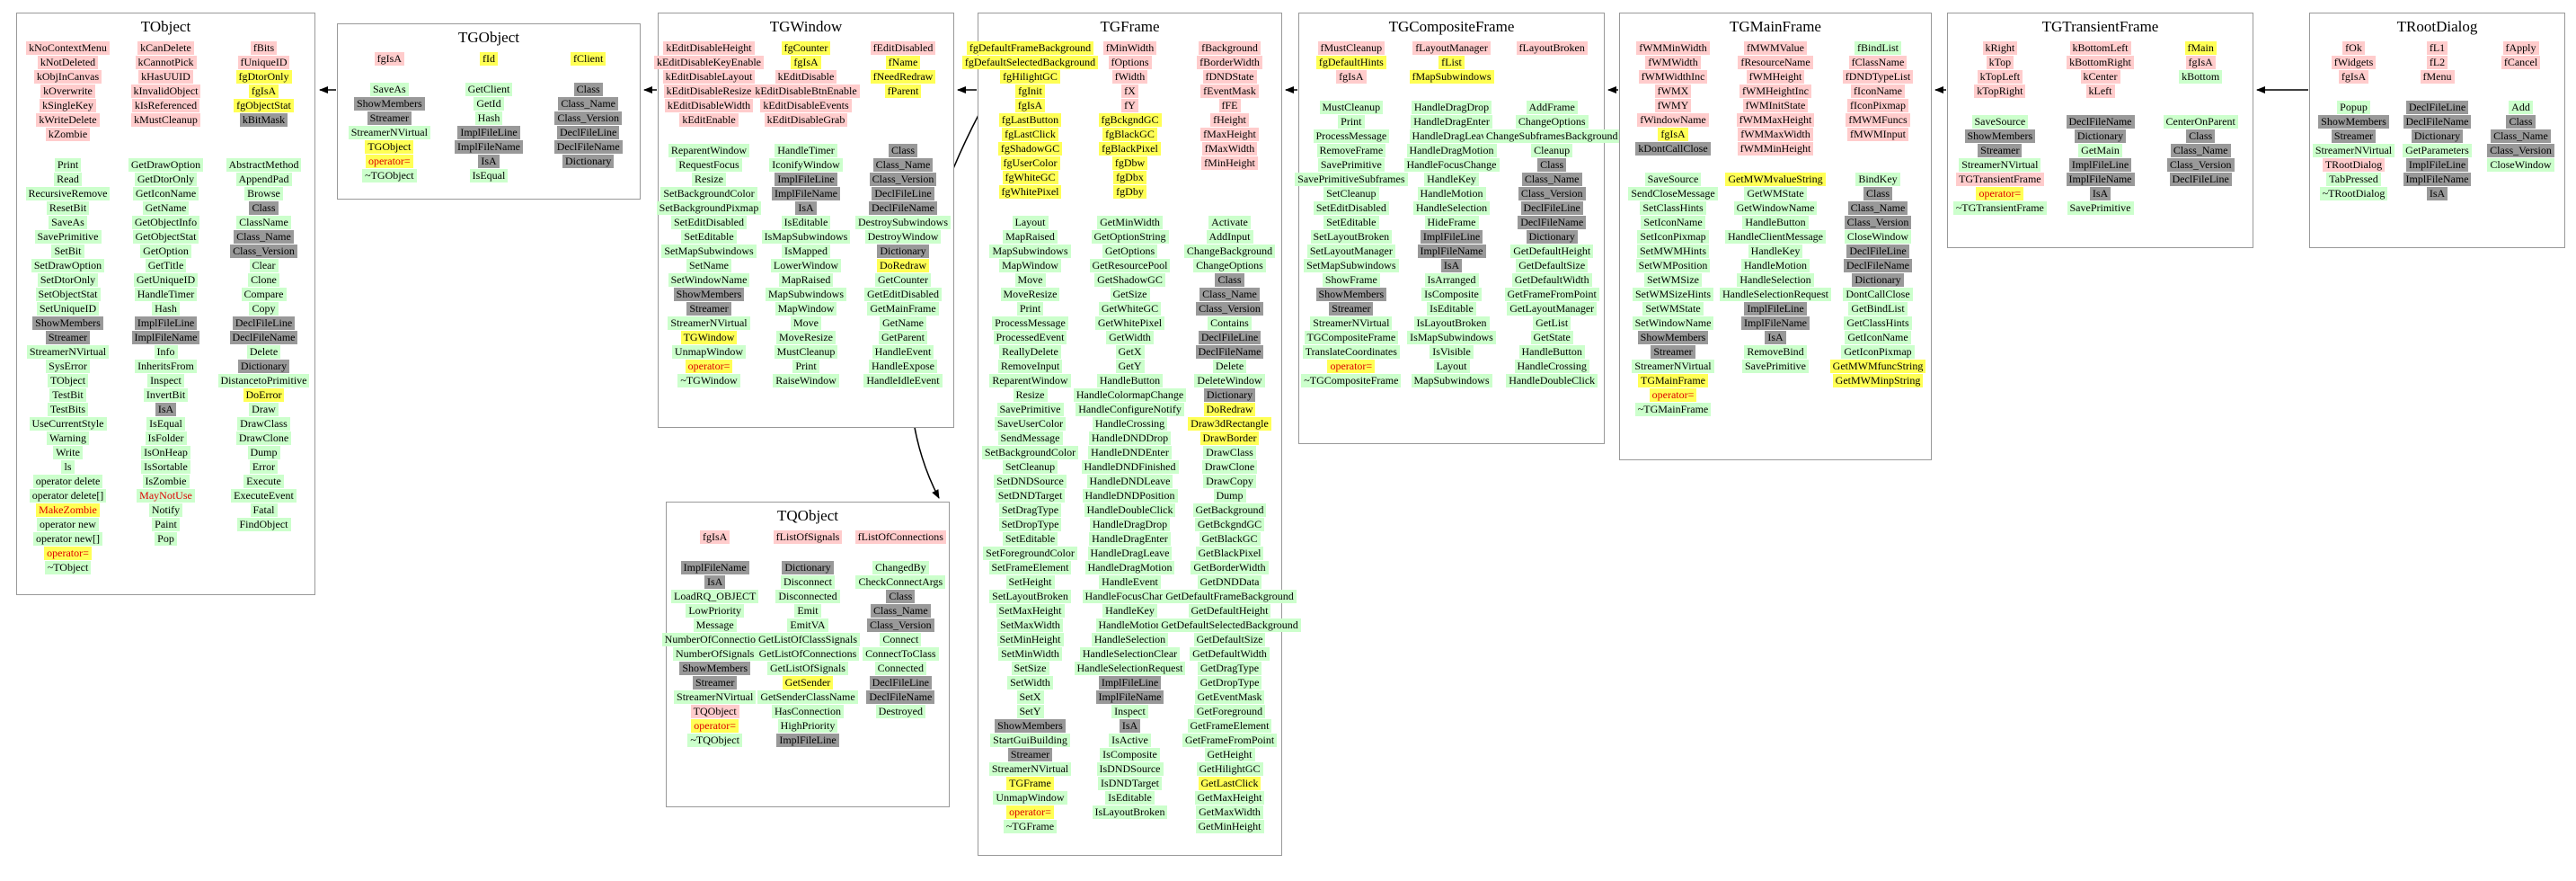 The image size is (2576, 881). I want to click on member-item: Hash, so click(489, 118).